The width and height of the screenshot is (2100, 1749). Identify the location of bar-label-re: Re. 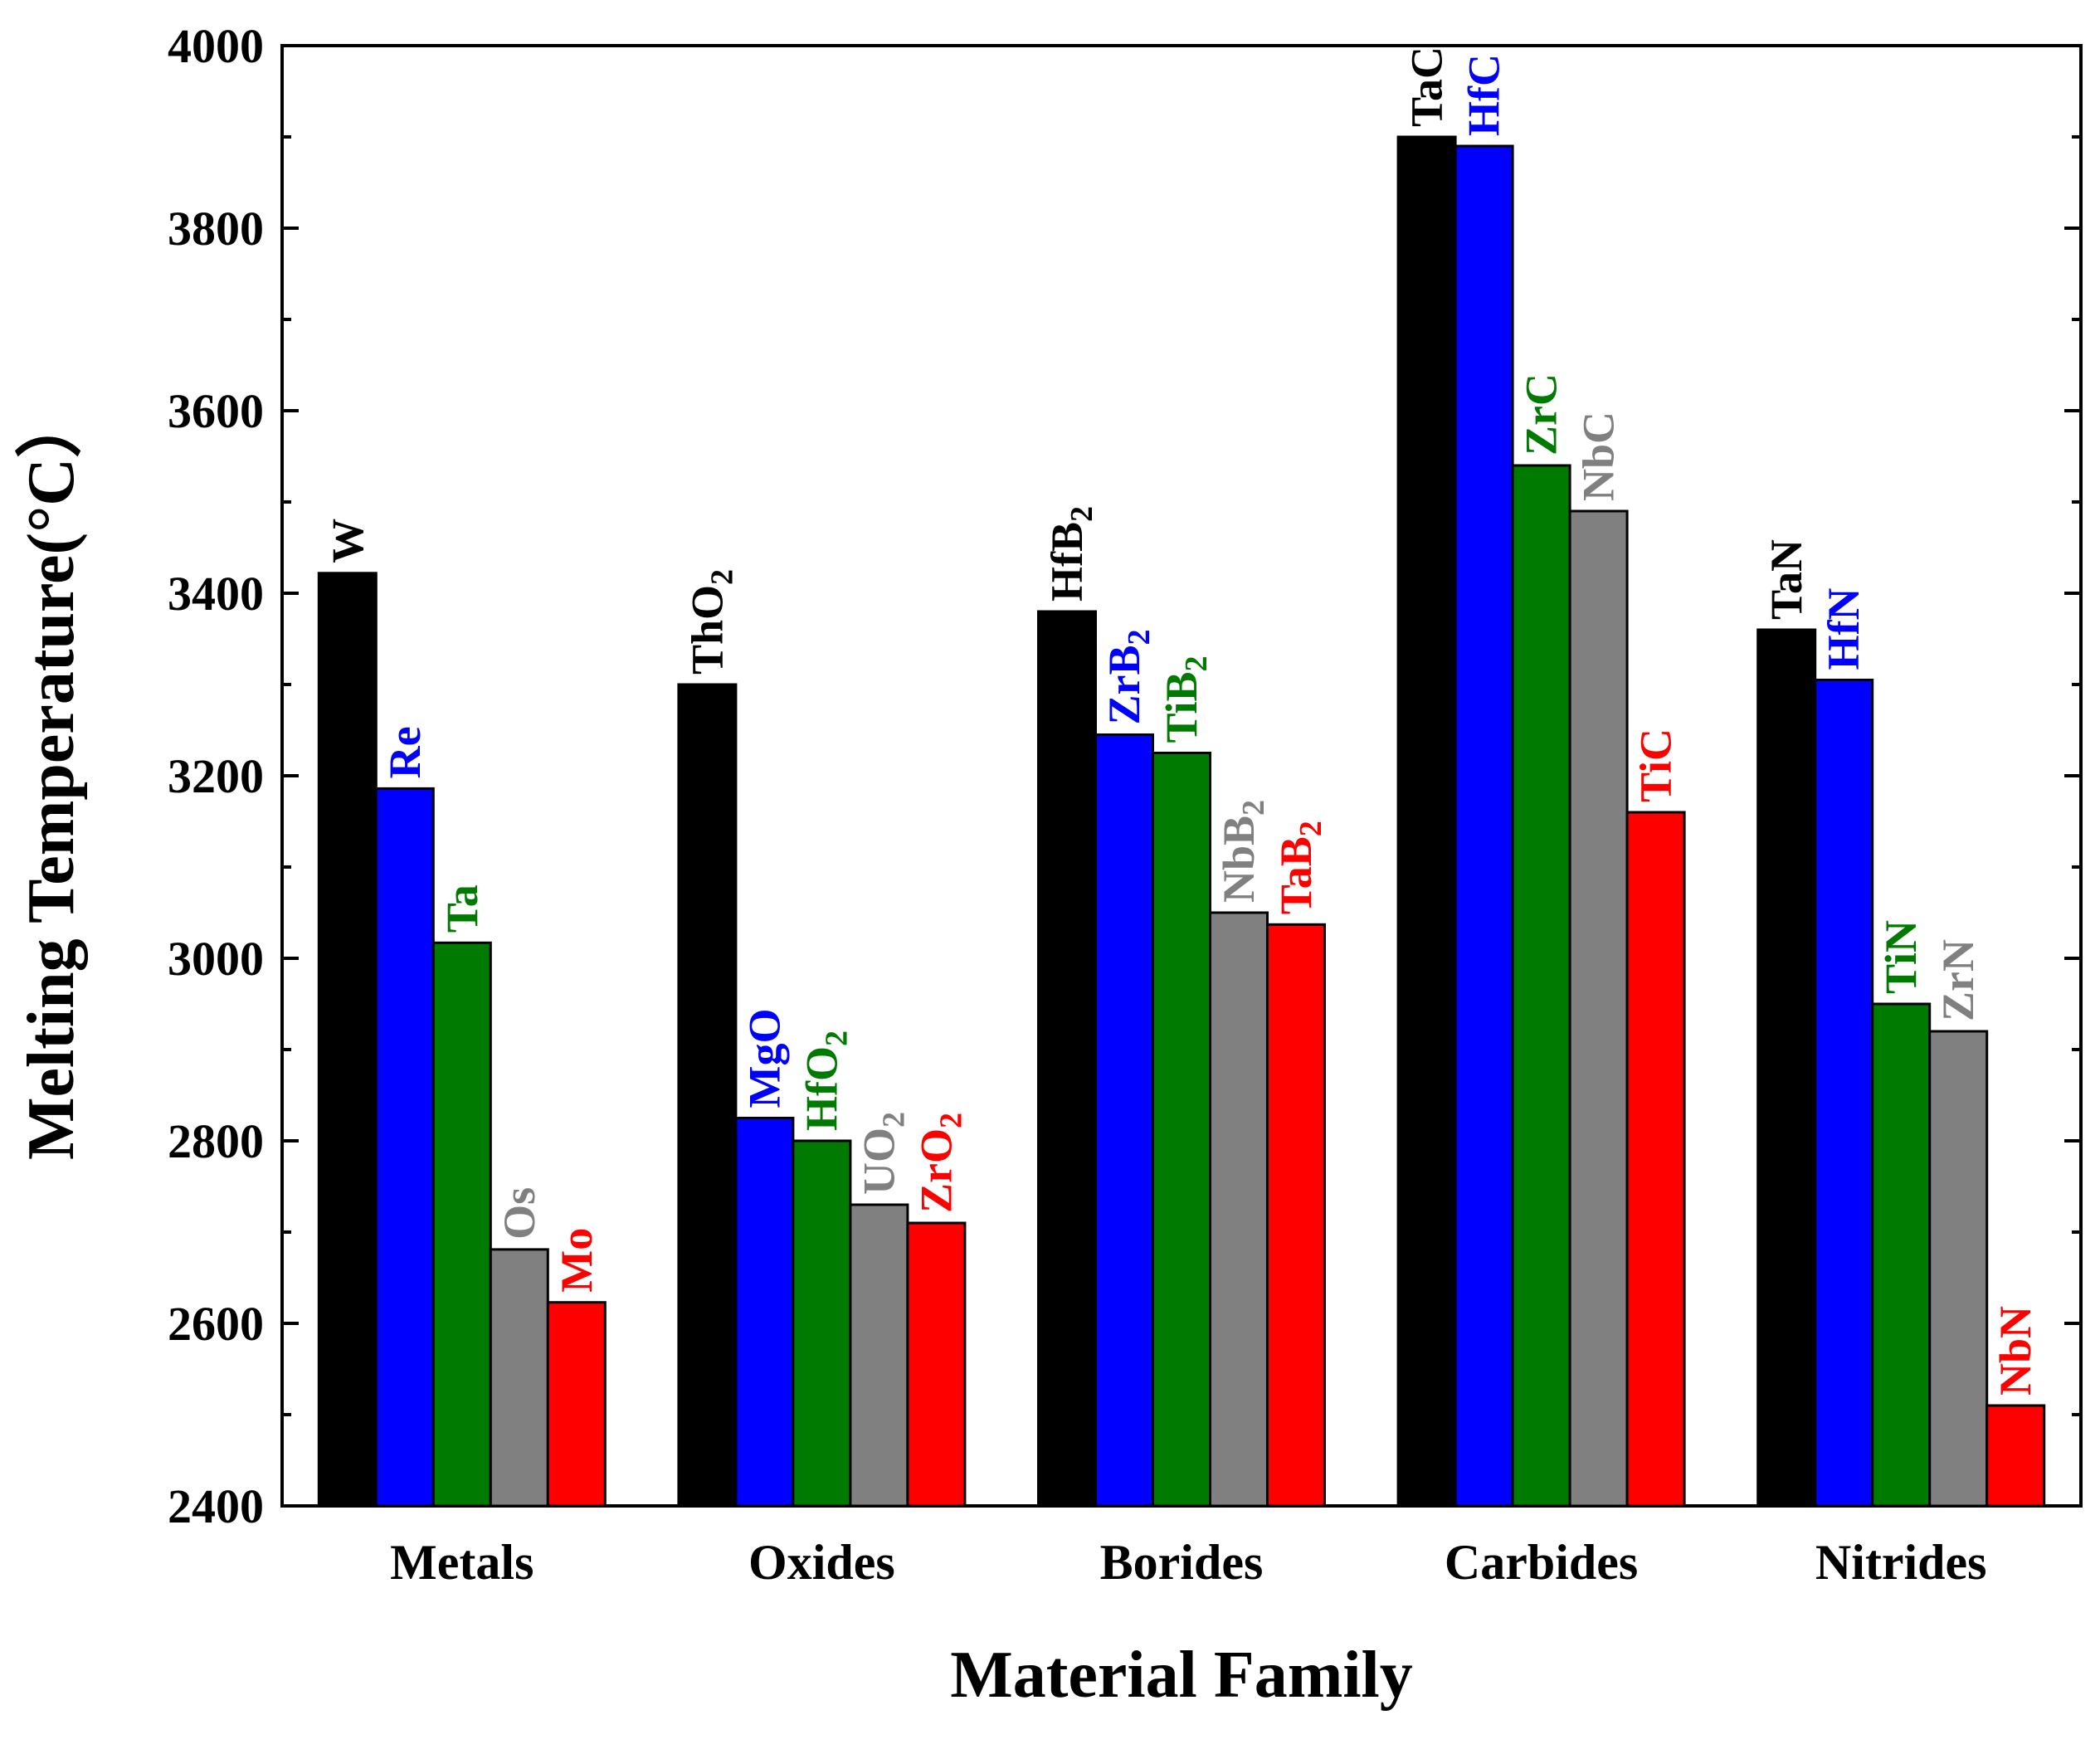
(405, 752).